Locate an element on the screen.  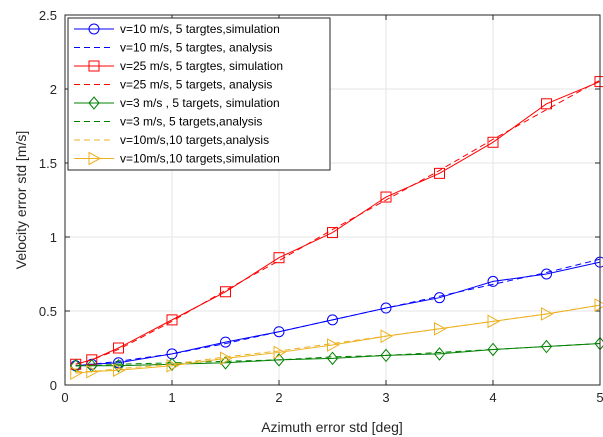
legend-entry-label: v=3 m/s , 5 targets, simulation is located at coordinates (200, 103).